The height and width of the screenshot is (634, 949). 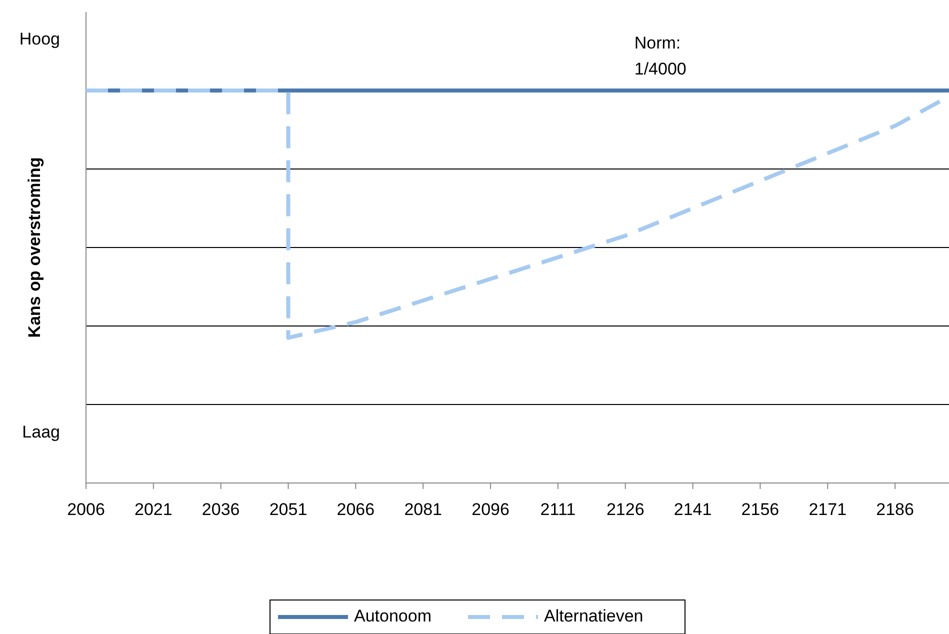 What do you see at coordinates (41, 432) in the screenshot?
I see `text: Laag` at bounding box center [41, 432].